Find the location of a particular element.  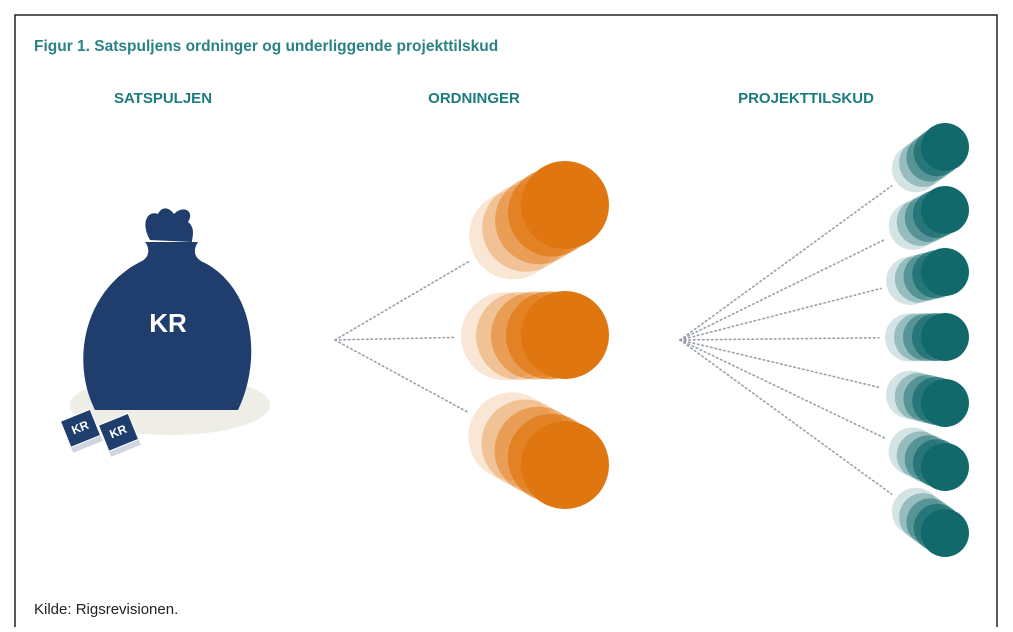

column-header: SATSPULJEN is located at coordinates (163, 98).